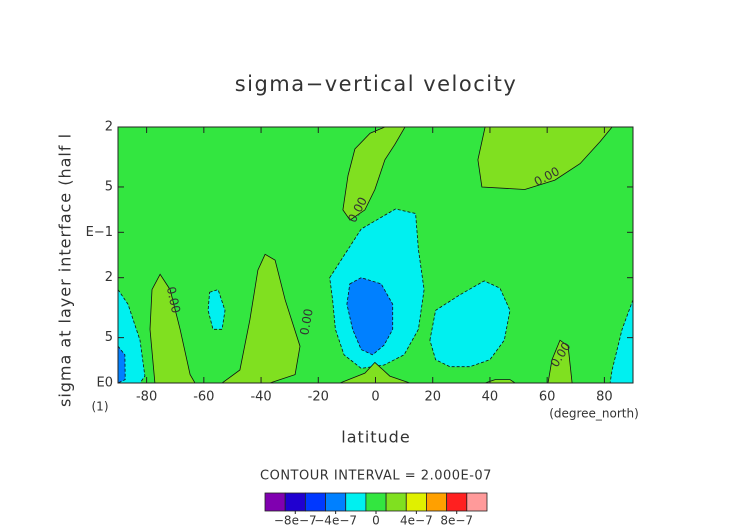  What do you see at coordinates (432, 397) in the screenshot?
I see `x-tick-label: 20` at bounding box center [432, 397].